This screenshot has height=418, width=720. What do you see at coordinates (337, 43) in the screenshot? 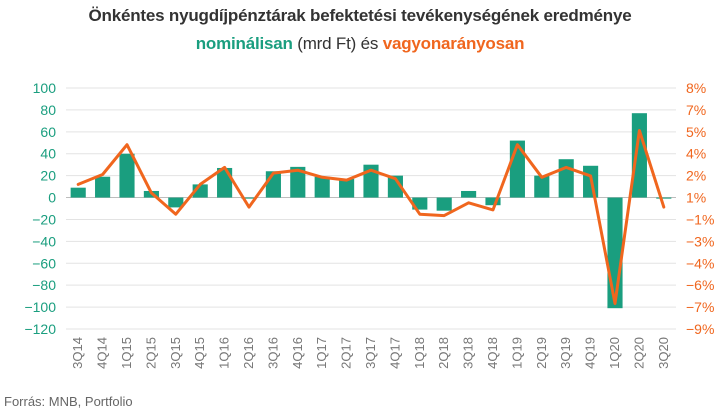
I see `subtitle-middle: (mrd Ft) és` at bounding box center [337, 43].